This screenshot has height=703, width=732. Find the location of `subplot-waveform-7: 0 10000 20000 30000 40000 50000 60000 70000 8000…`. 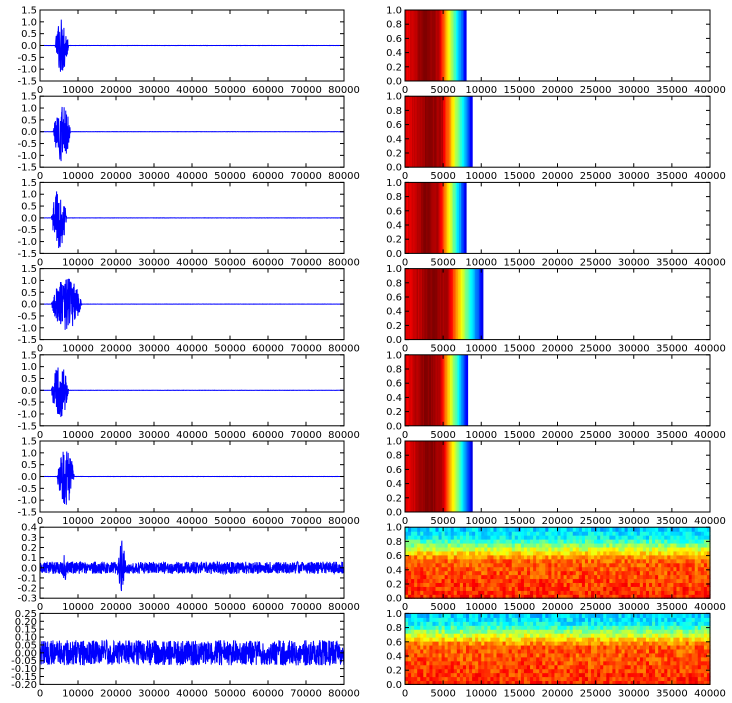

subplot-waveform-7: 0 10000 20000 30000 40000 50000 60000 70000 8000… is located at coordinates (188, 568).